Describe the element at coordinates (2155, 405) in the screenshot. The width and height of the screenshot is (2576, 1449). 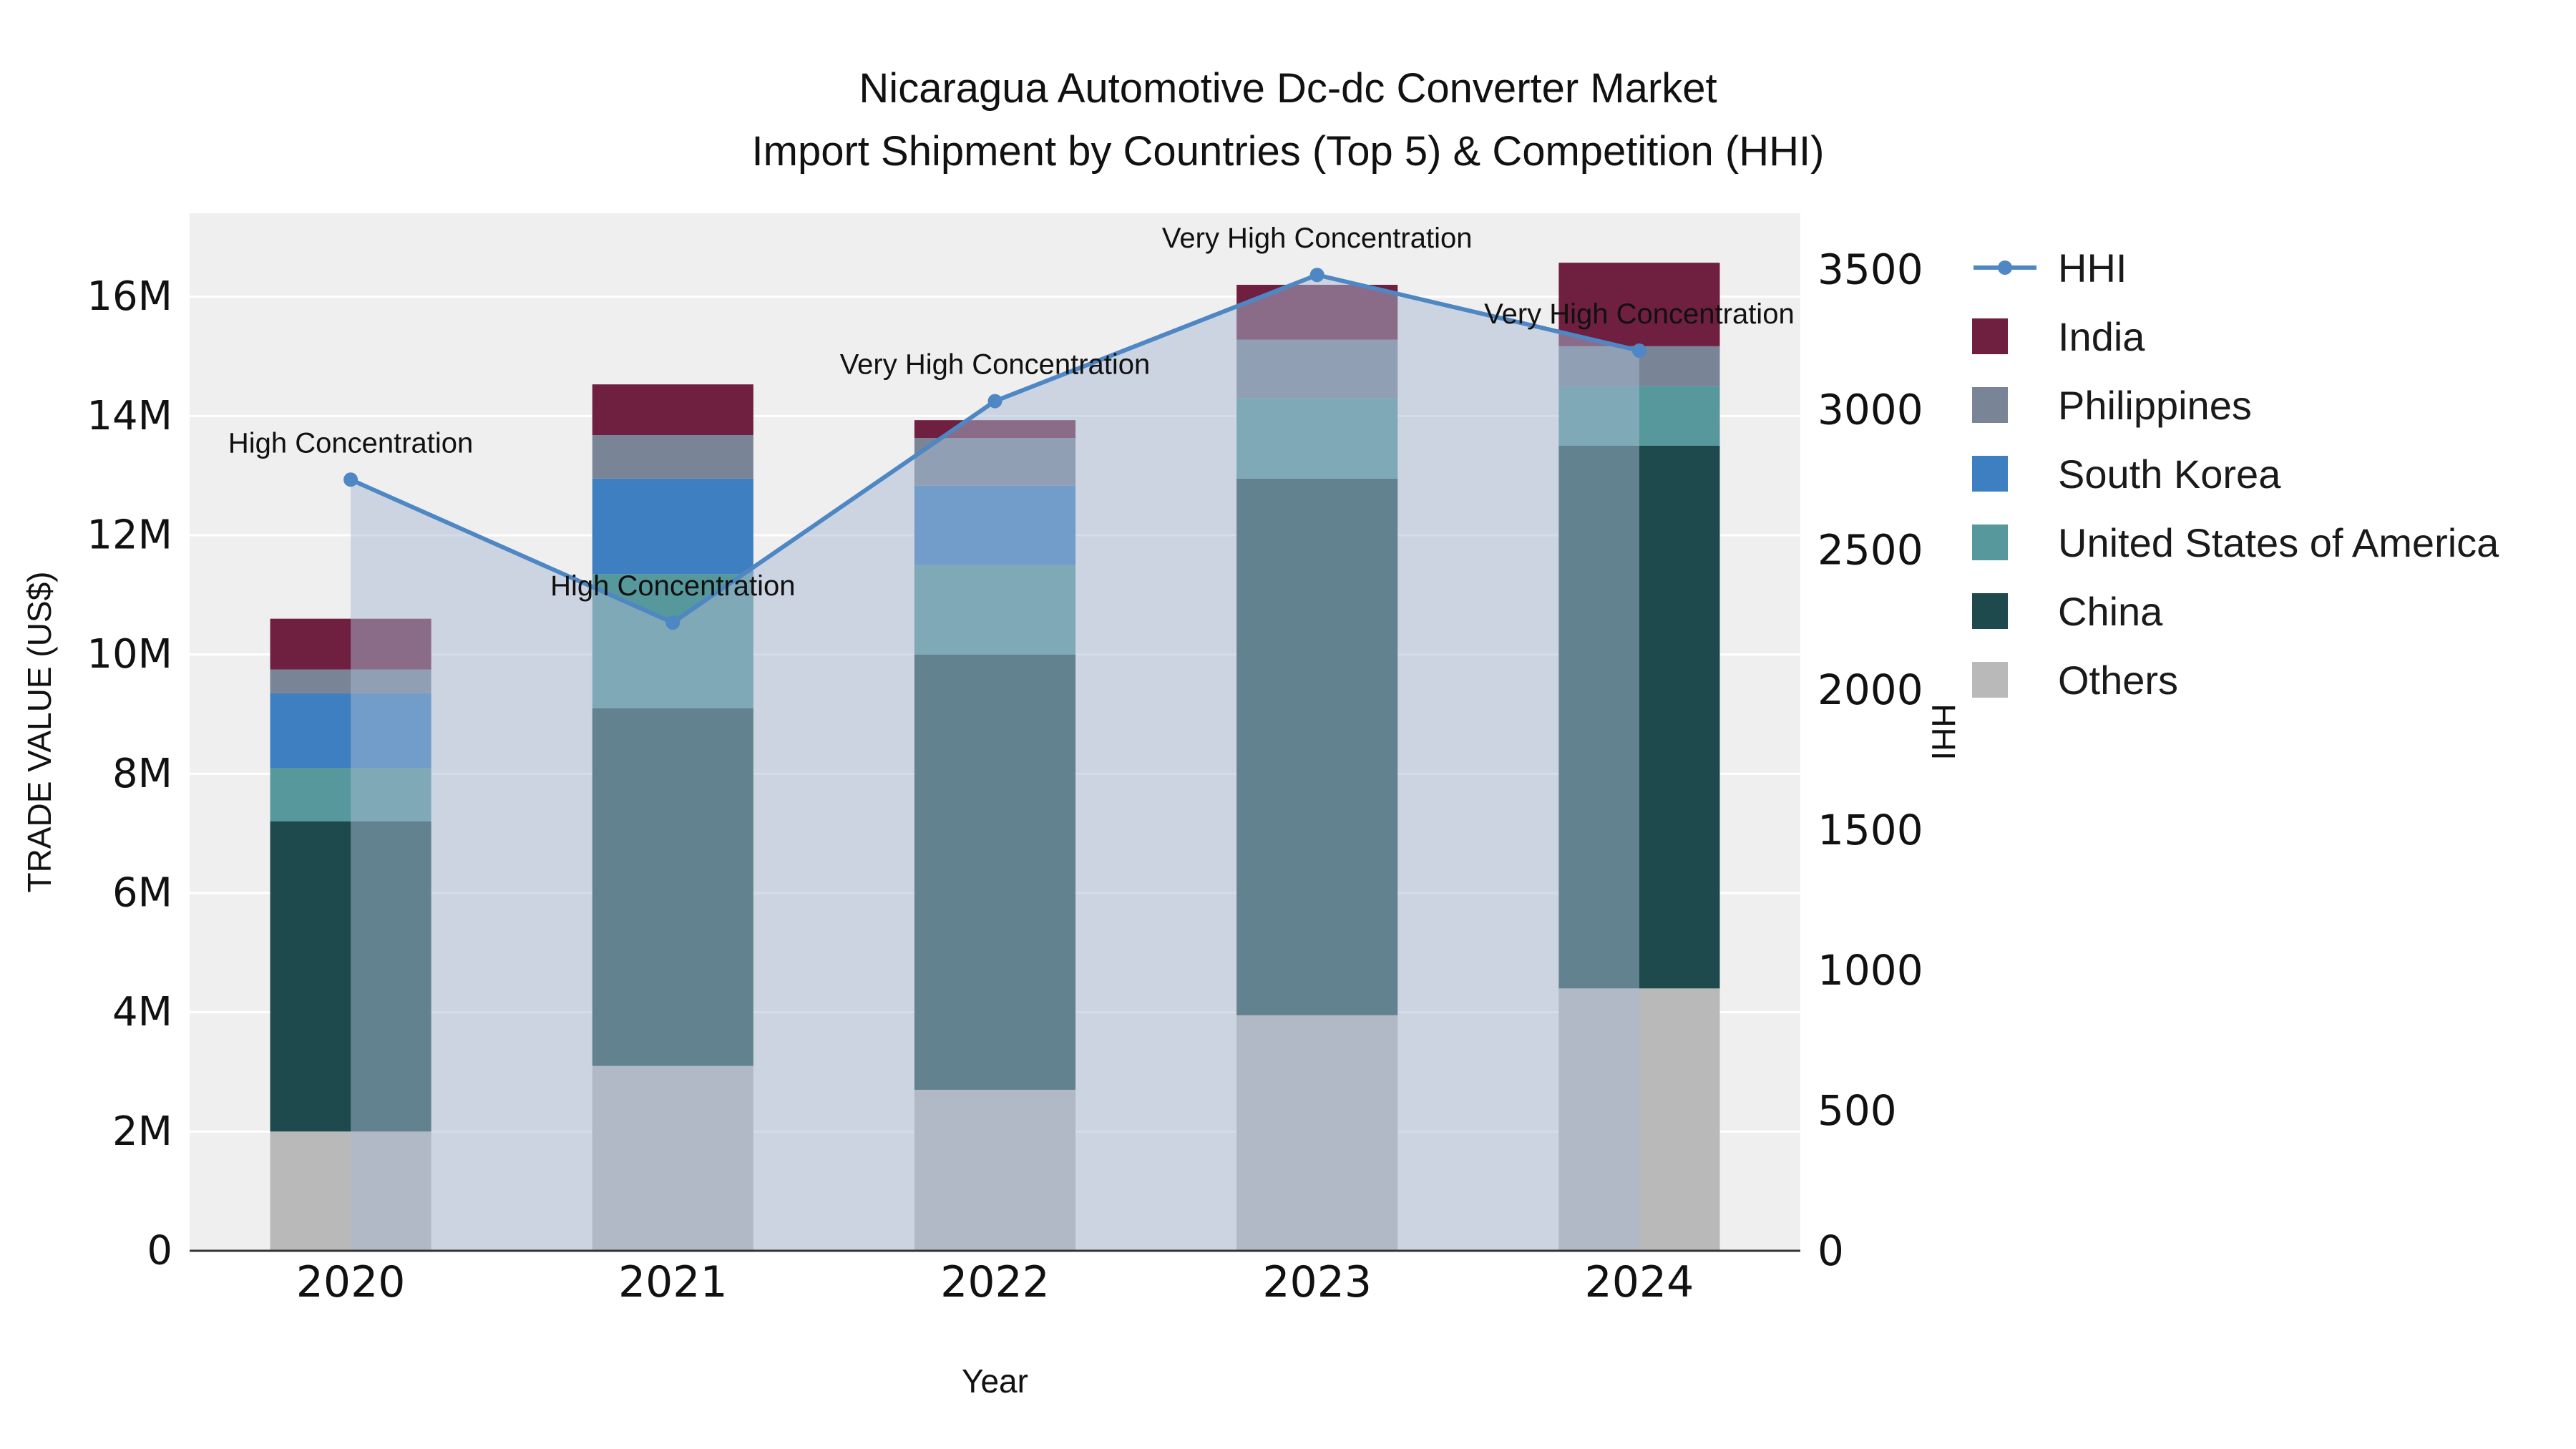
I see `legend-label: Philippines` at that location.